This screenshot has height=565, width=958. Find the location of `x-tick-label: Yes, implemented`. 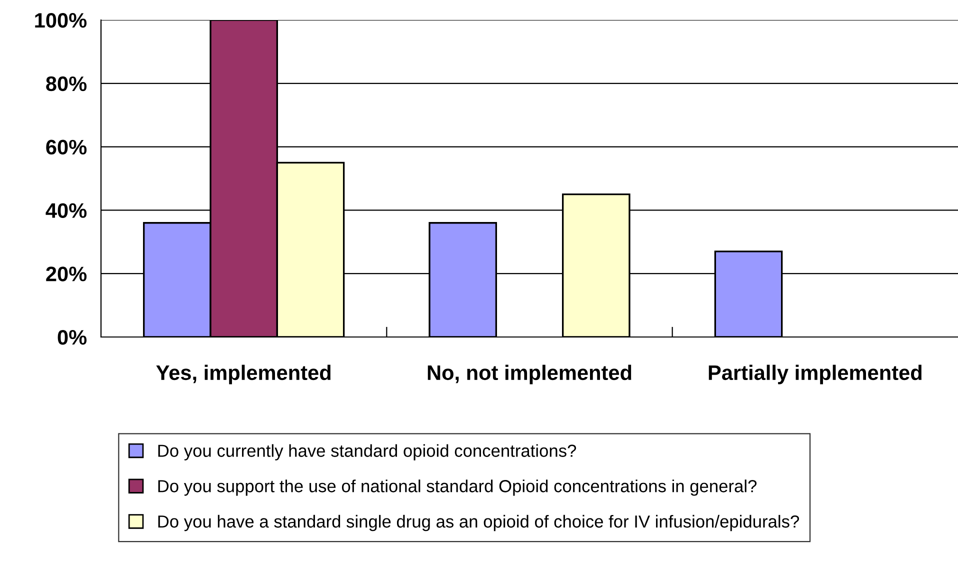

x-tick-label: Yes, implemented is located at coordinates (243, 374).